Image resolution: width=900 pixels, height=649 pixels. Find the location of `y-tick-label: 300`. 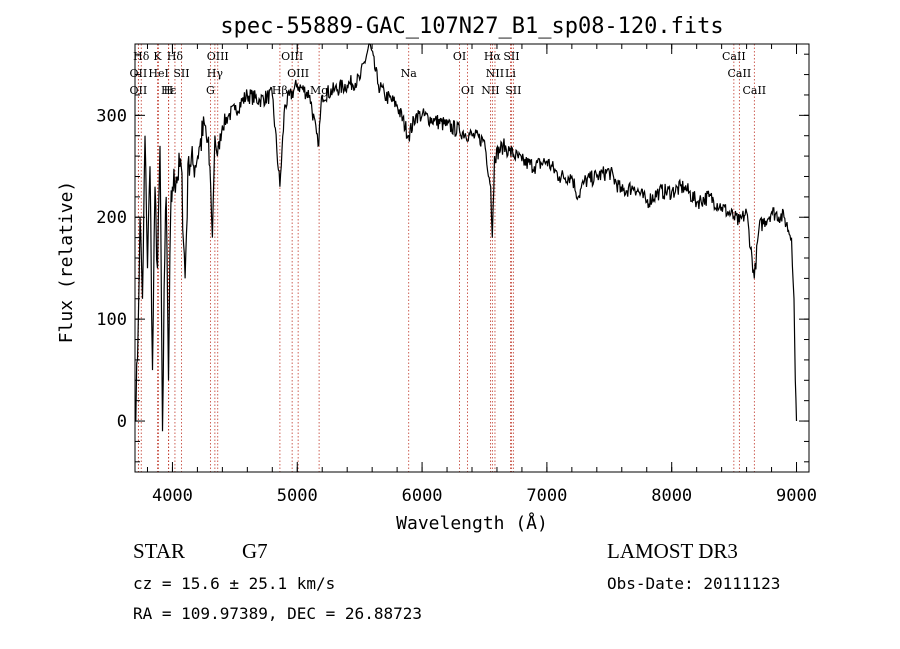

y-tick-label: 300 is located at coordinates (111, 116).